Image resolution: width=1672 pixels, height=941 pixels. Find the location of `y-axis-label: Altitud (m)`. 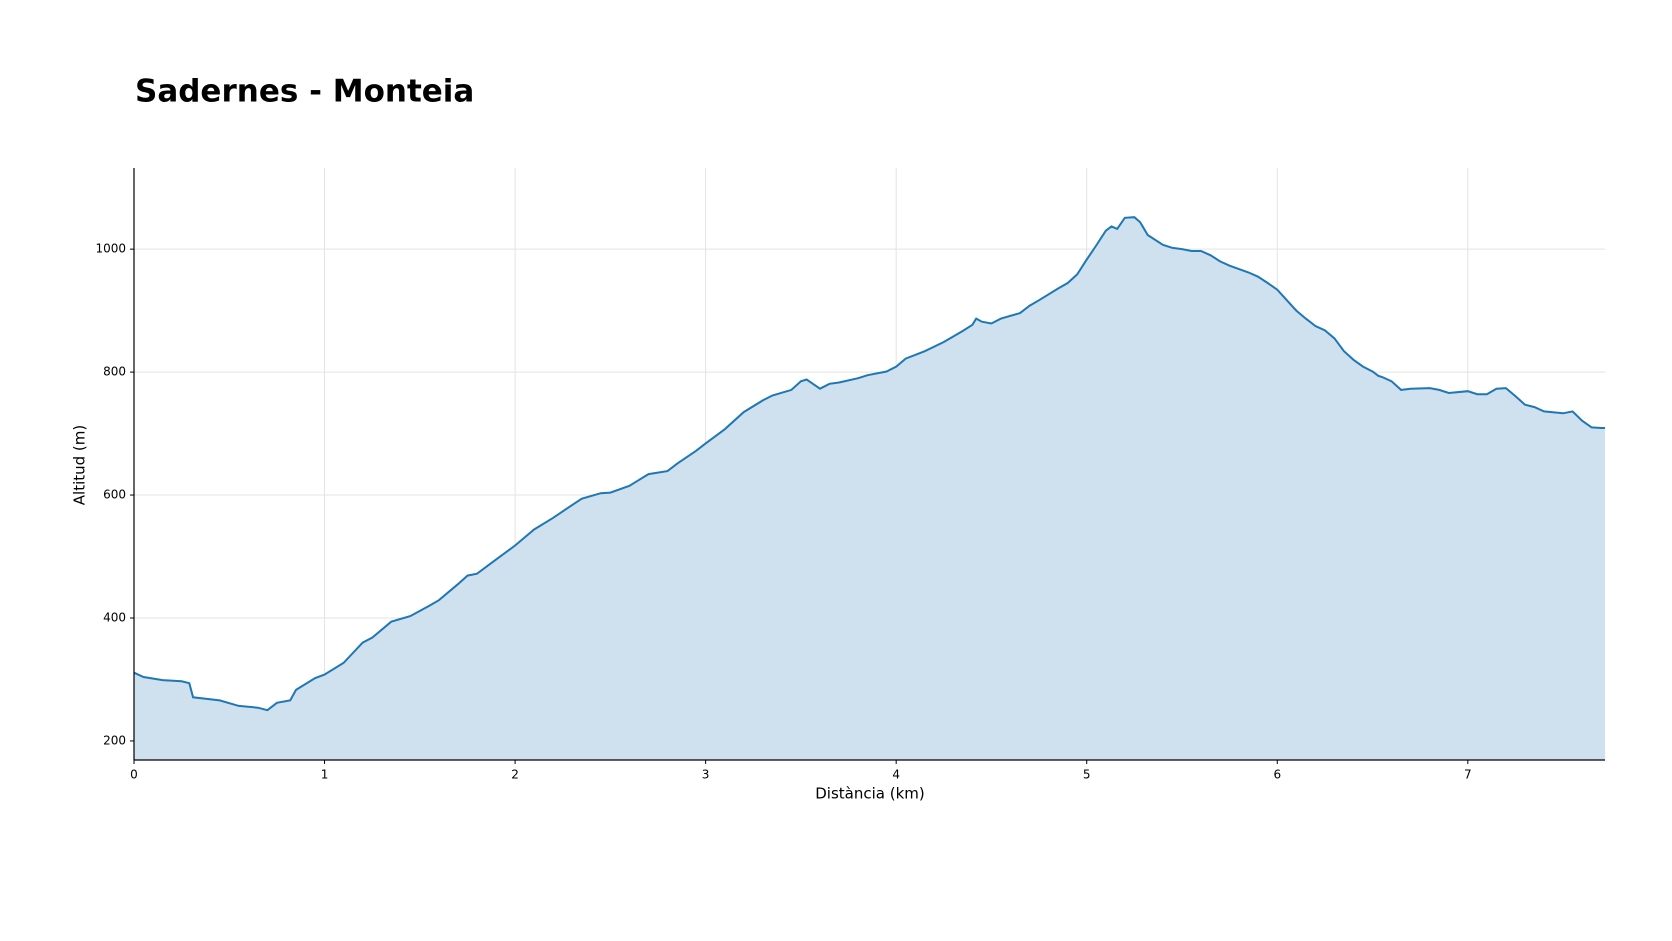

y-axis-label: Altitud (m) is located at coordinates (80, 465).